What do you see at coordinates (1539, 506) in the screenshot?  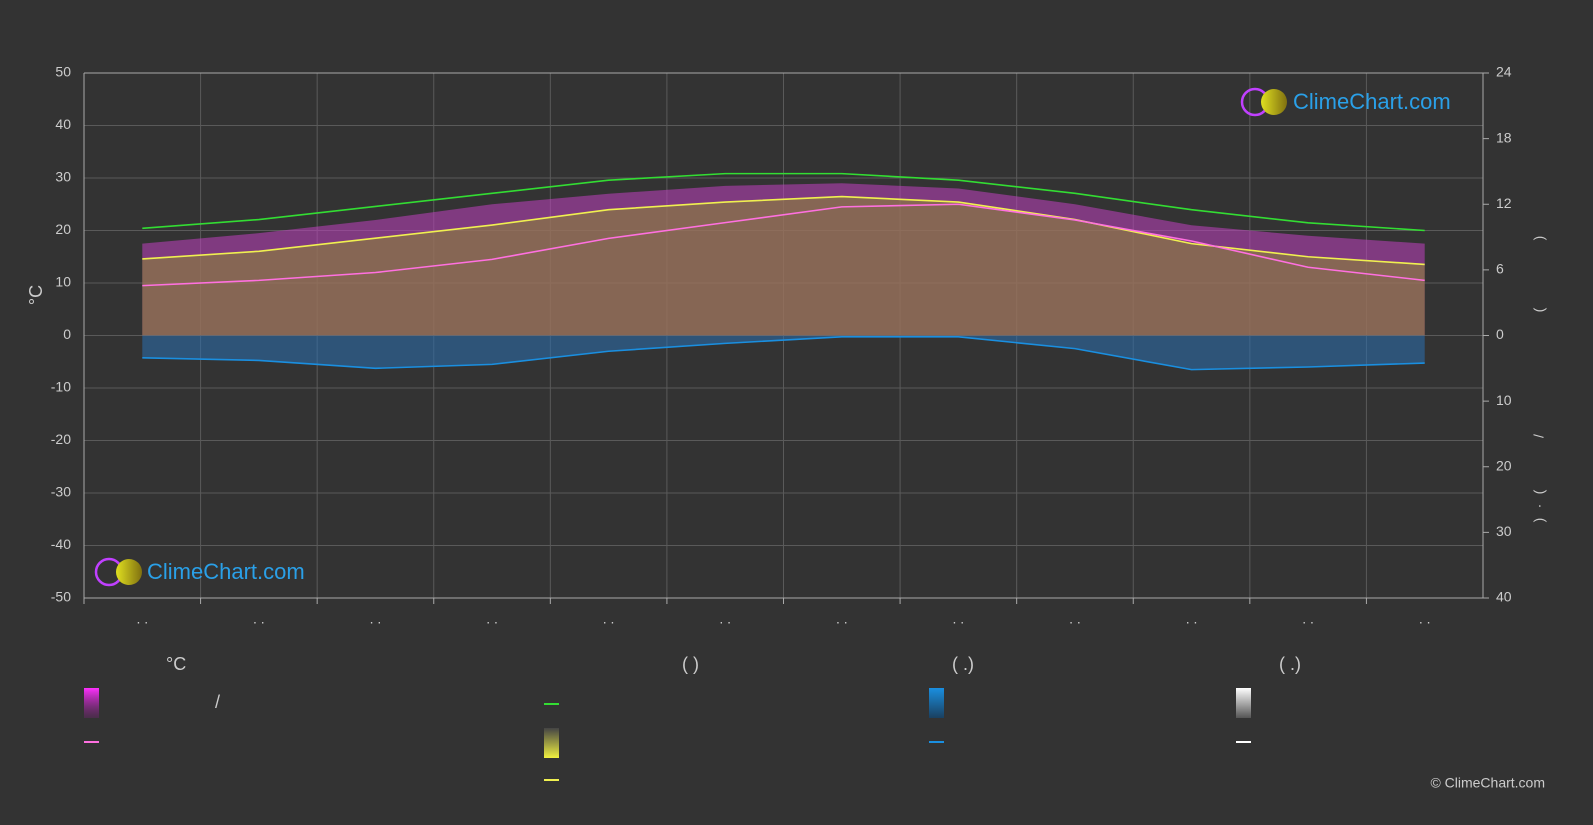 I see `y2-axis-label: ·` at bounding box center [1539, 506].